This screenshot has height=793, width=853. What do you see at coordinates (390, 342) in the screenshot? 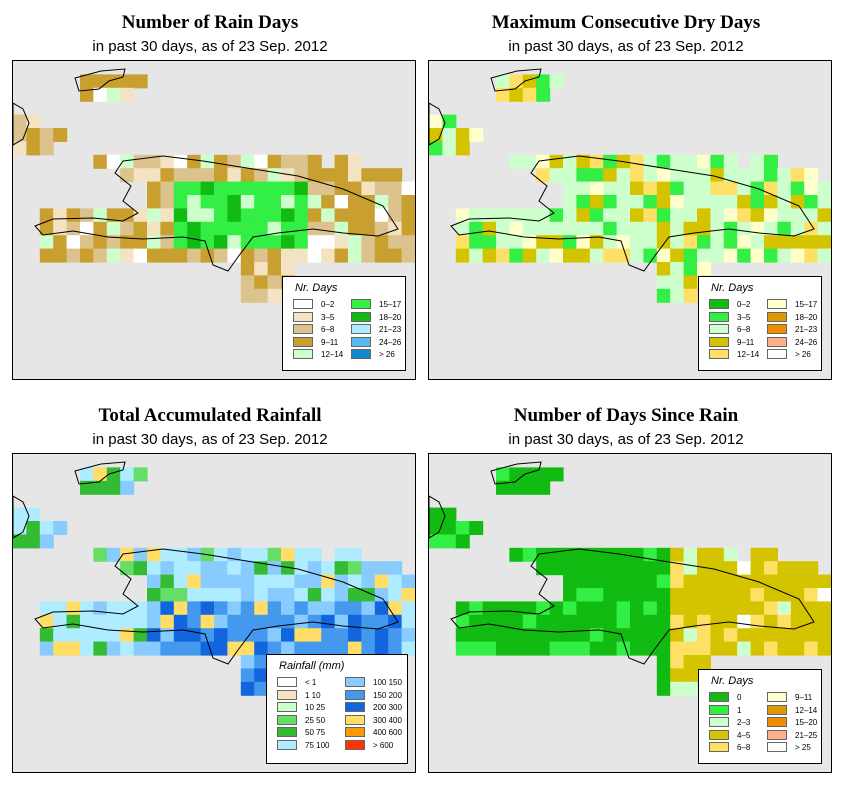
I see `legend-label: 24–26` at bounding box center [390, 342].